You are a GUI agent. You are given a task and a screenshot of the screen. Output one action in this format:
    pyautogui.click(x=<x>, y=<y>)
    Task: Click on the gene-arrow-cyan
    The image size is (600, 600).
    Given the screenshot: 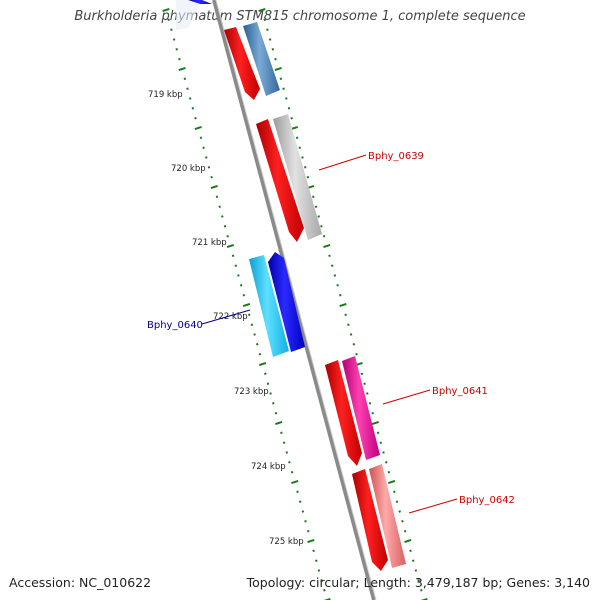 What is the action you would take?
    pyautogui.click(x=269, y=306)
    